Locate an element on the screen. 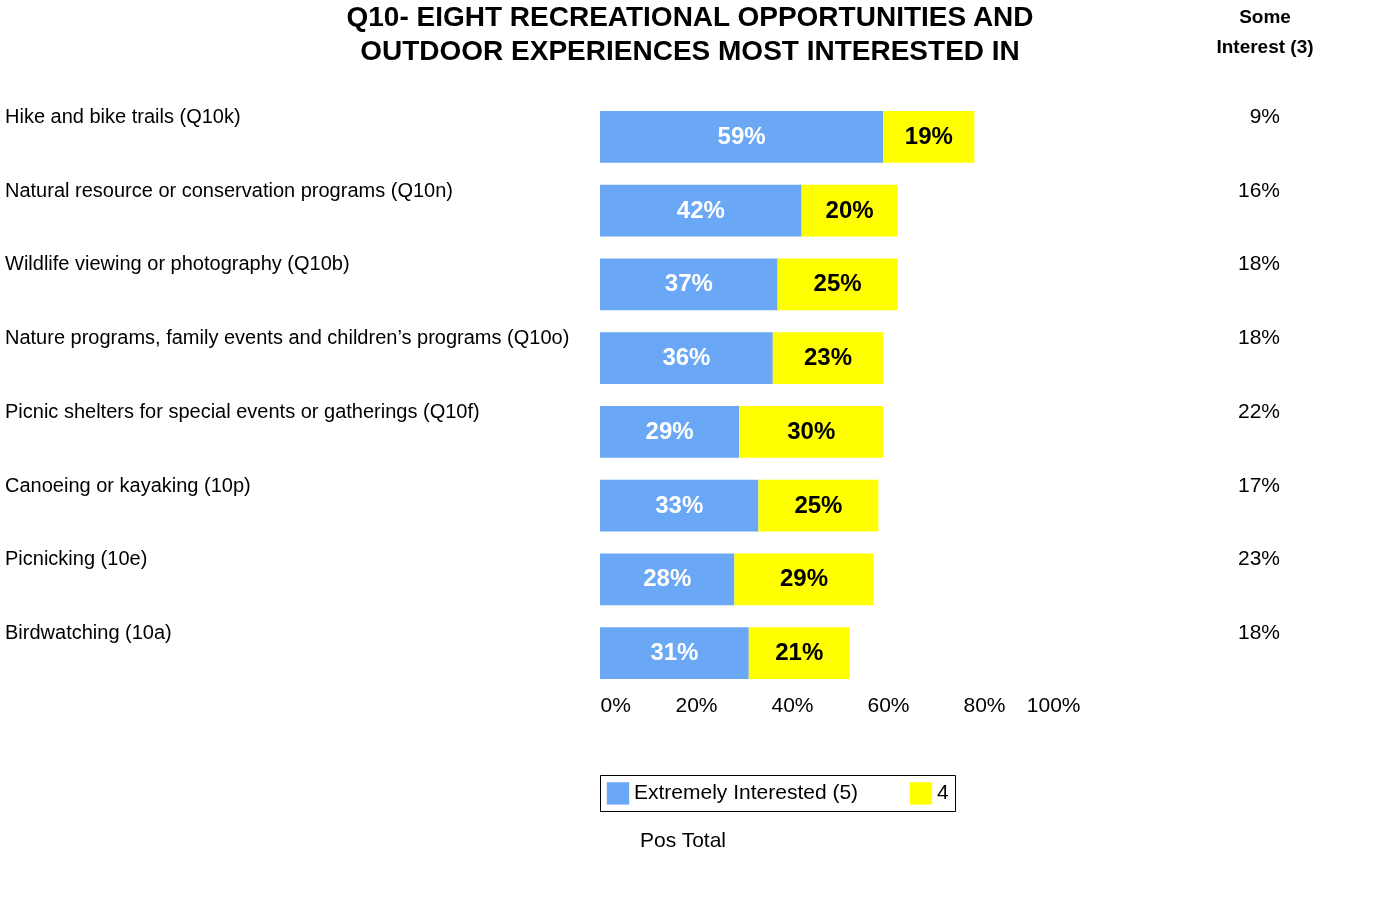 Image resolution: width=1385 pixels, height=910 pixels. y-tick-label: Wildlife viewing or photography (Q10b) is located at coordinates (177, 263).